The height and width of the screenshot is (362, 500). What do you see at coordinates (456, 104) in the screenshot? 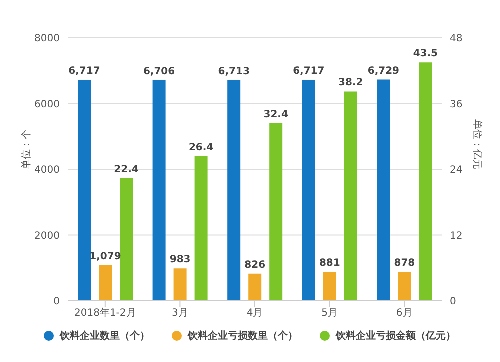
I see `y2-tick-label: 36` at bounding box center [456, 104].